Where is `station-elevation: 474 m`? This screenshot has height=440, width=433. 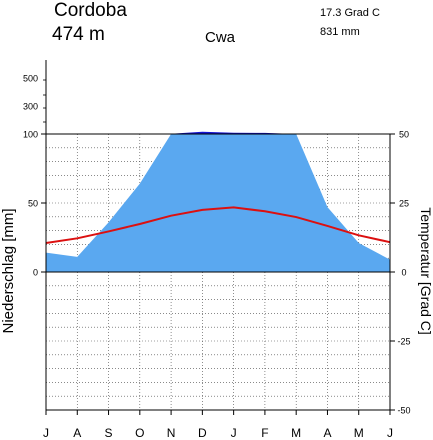
station-elevation: 474 m is located at coordinates (78, 34).